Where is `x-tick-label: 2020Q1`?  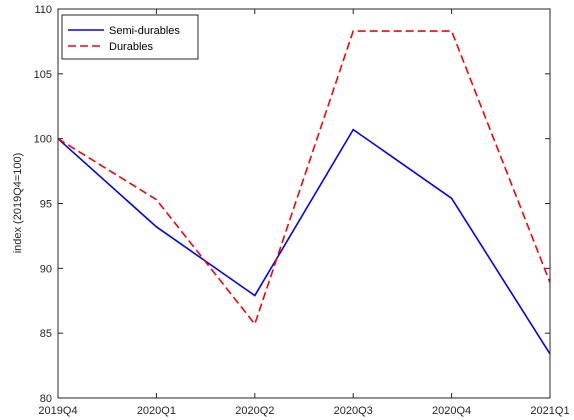 x-tick-label: 2020Q1 is located at coordinates (156, 411).